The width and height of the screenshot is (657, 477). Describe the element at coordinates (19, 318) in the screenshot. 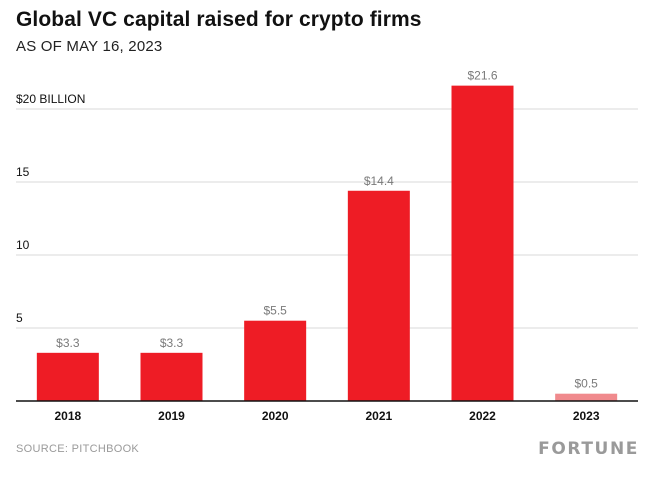

I see `y-tick-label: 5` at that location.